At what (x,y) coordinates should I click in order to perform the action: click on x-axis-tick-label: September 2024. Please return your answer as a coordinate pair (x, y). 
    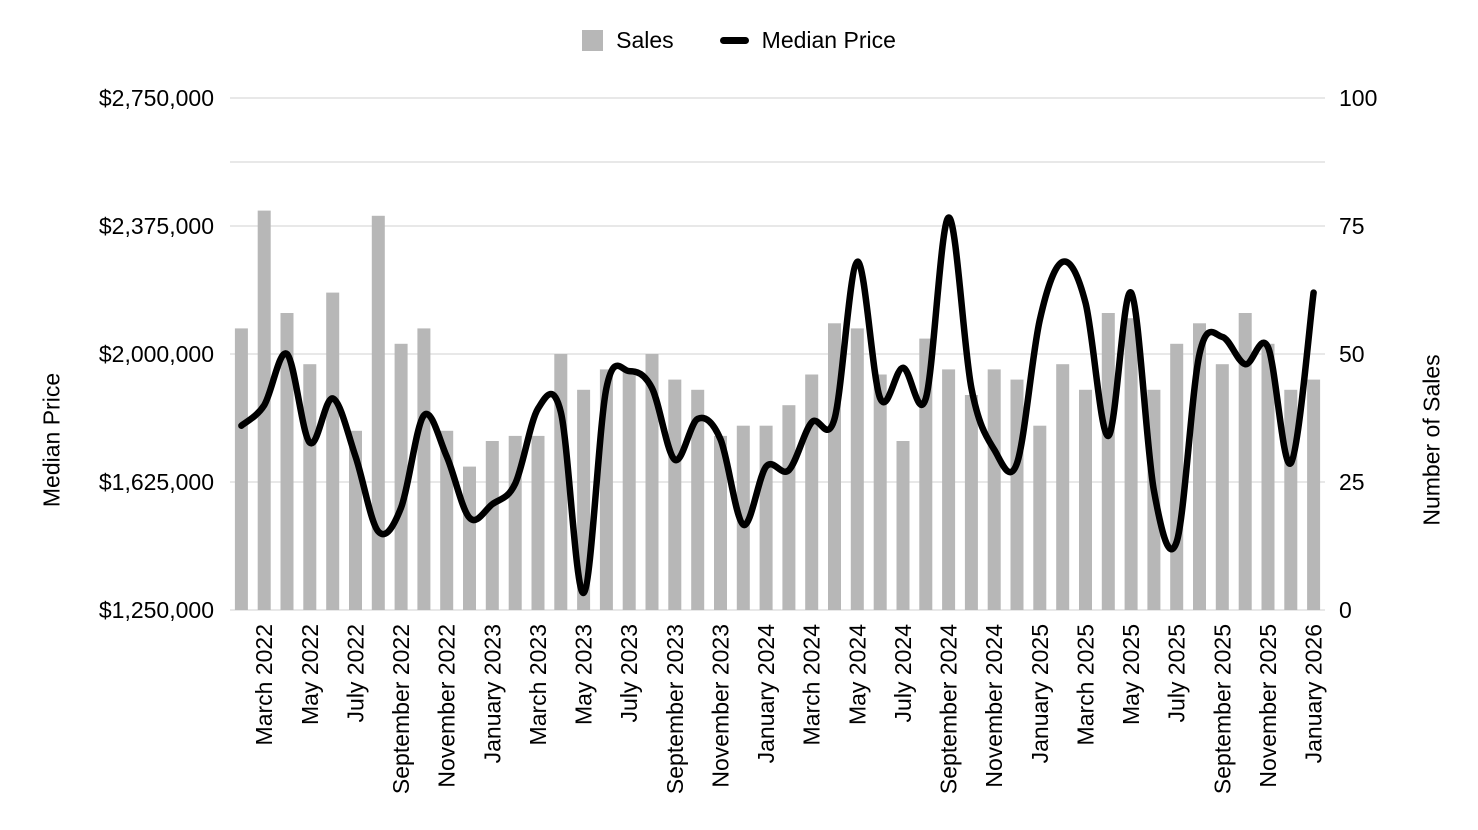
    Looking at the image, I should click on (949, 709).